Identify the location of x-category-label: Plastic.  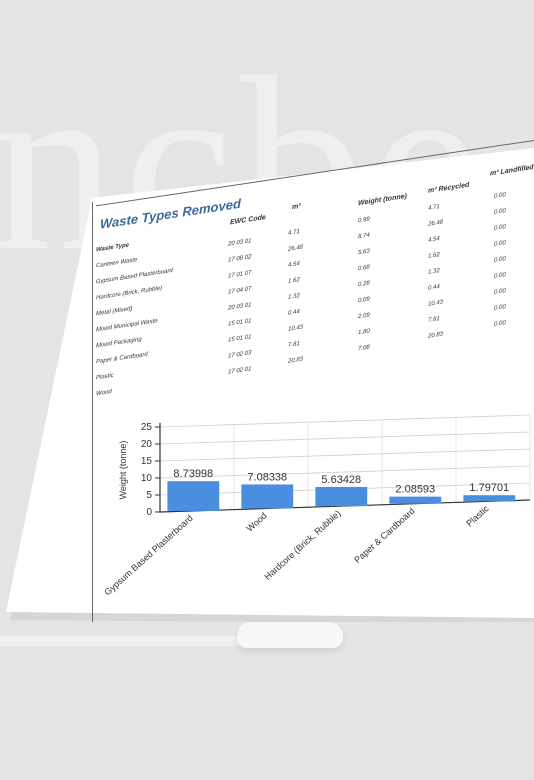
(477, 516).